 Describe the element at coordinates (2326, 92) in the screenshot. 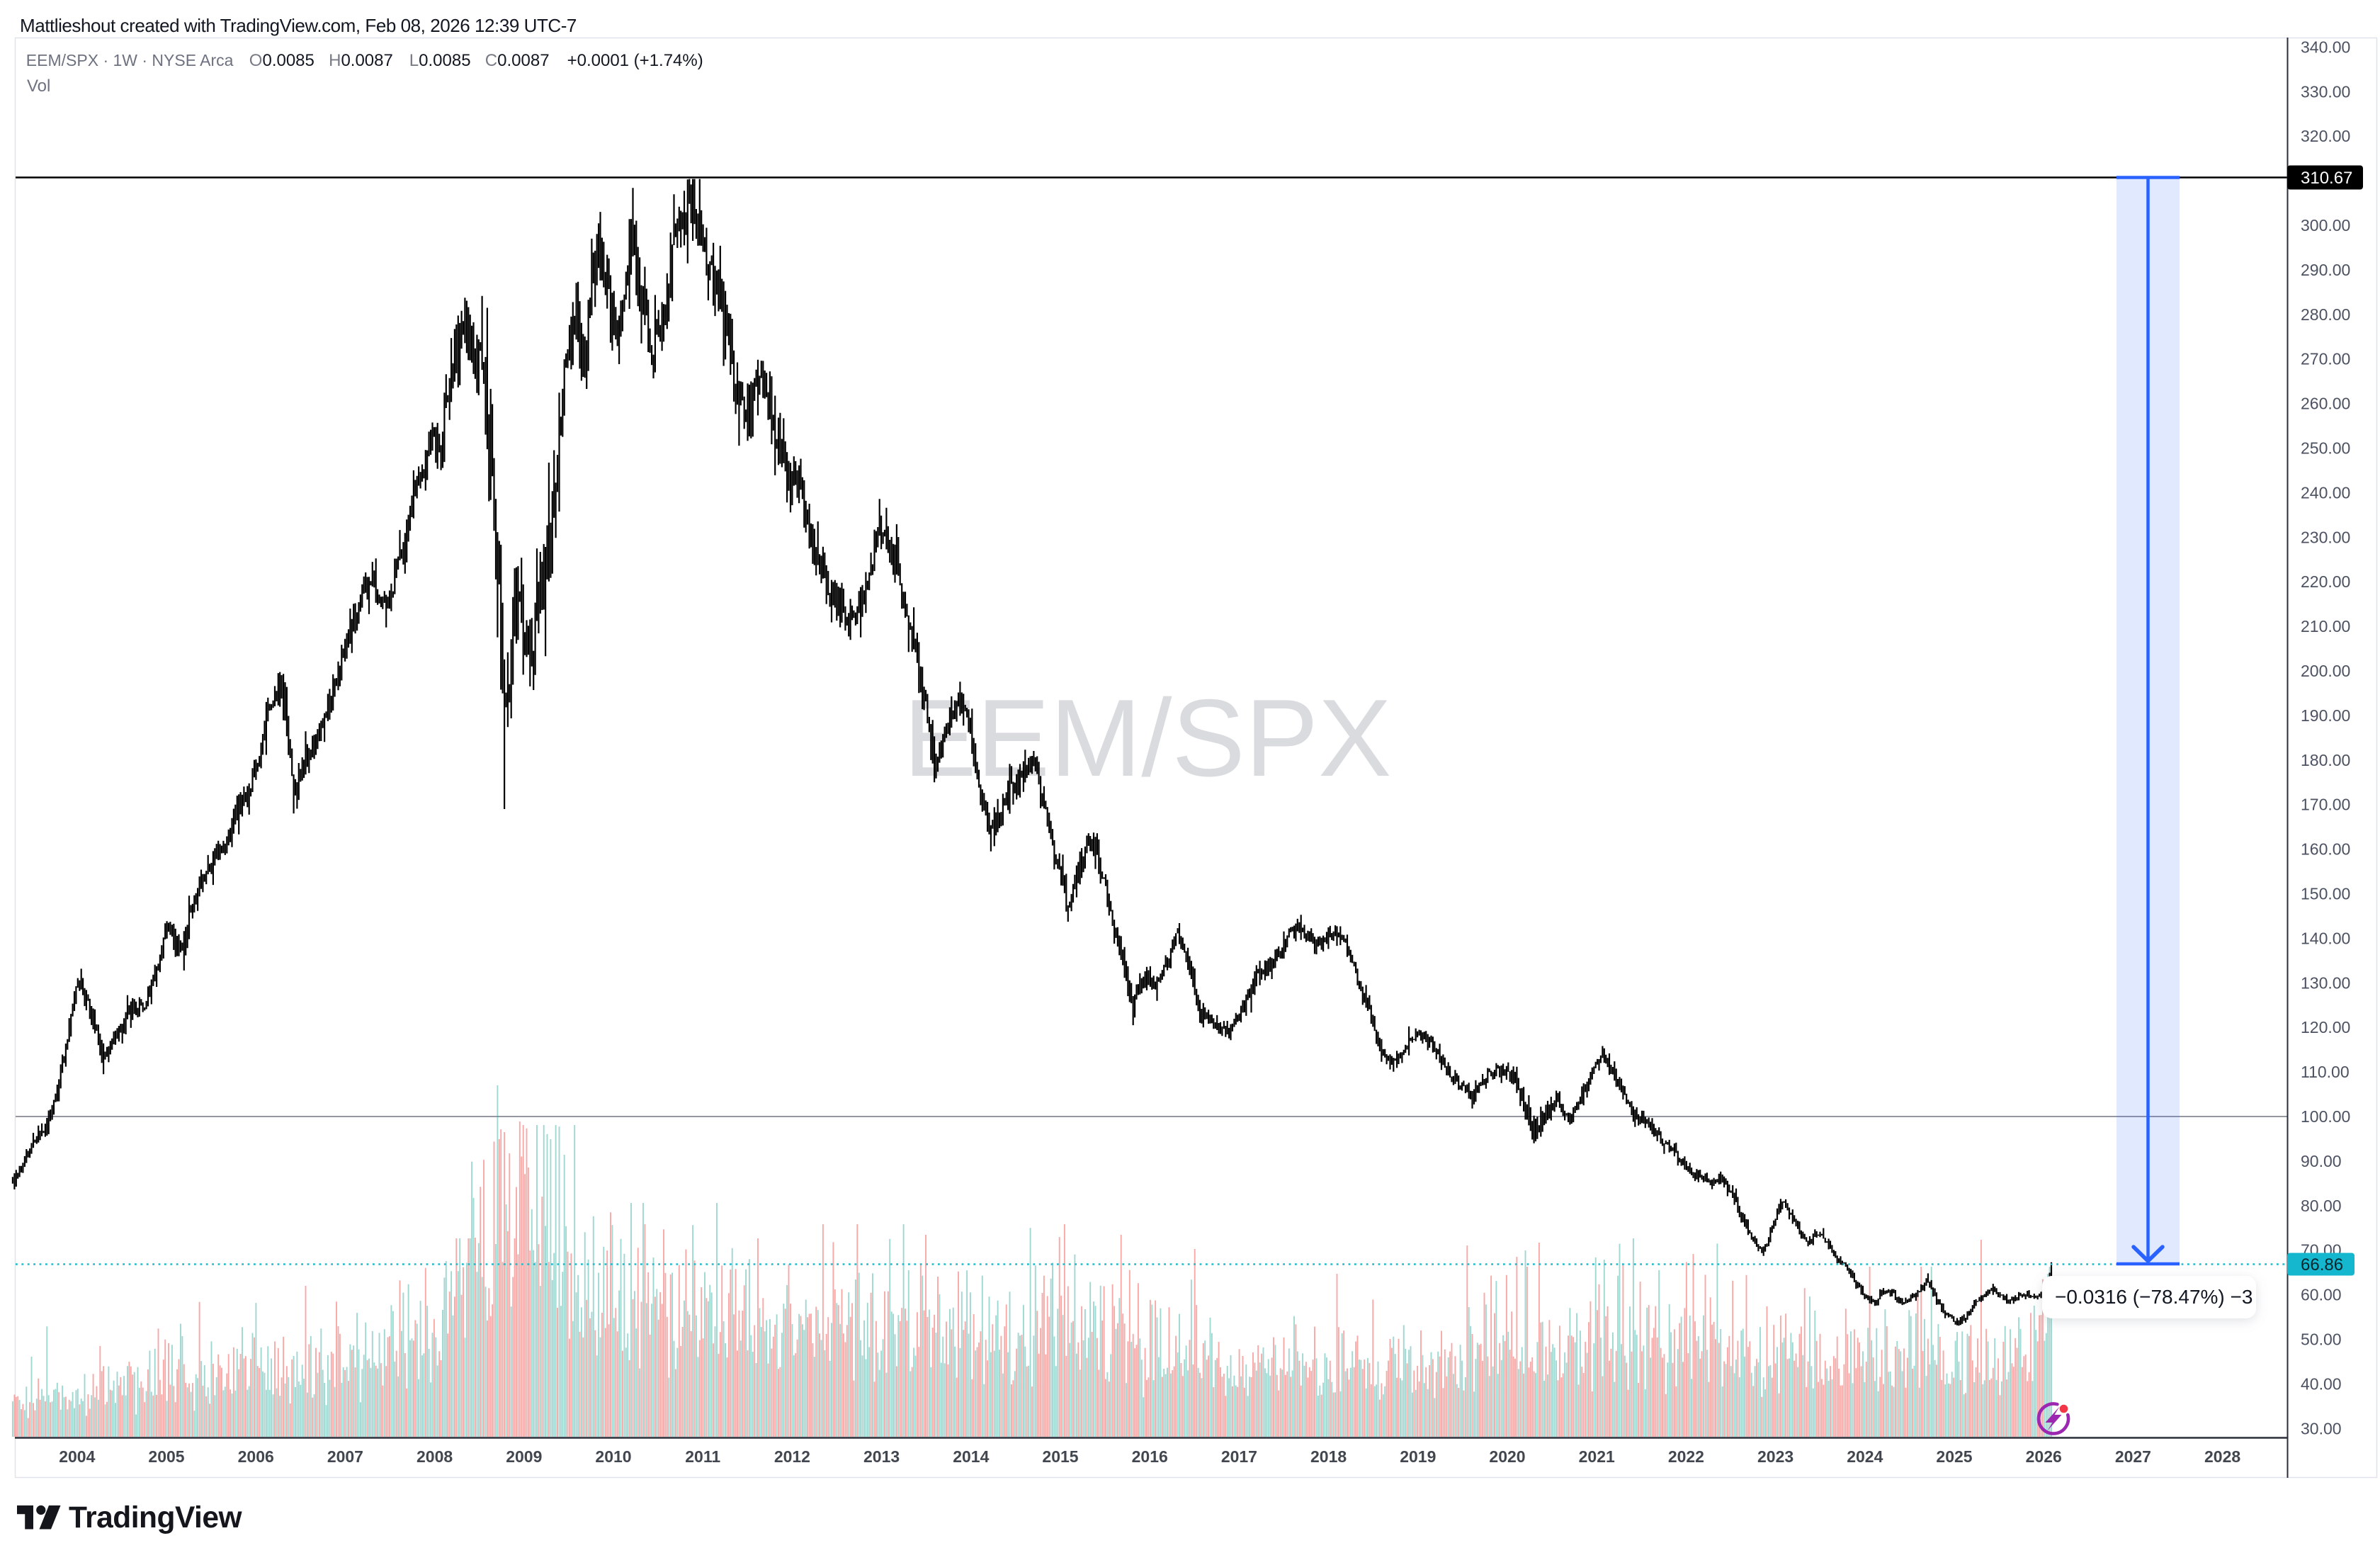

I see `svg-text: 330.00` at that location.